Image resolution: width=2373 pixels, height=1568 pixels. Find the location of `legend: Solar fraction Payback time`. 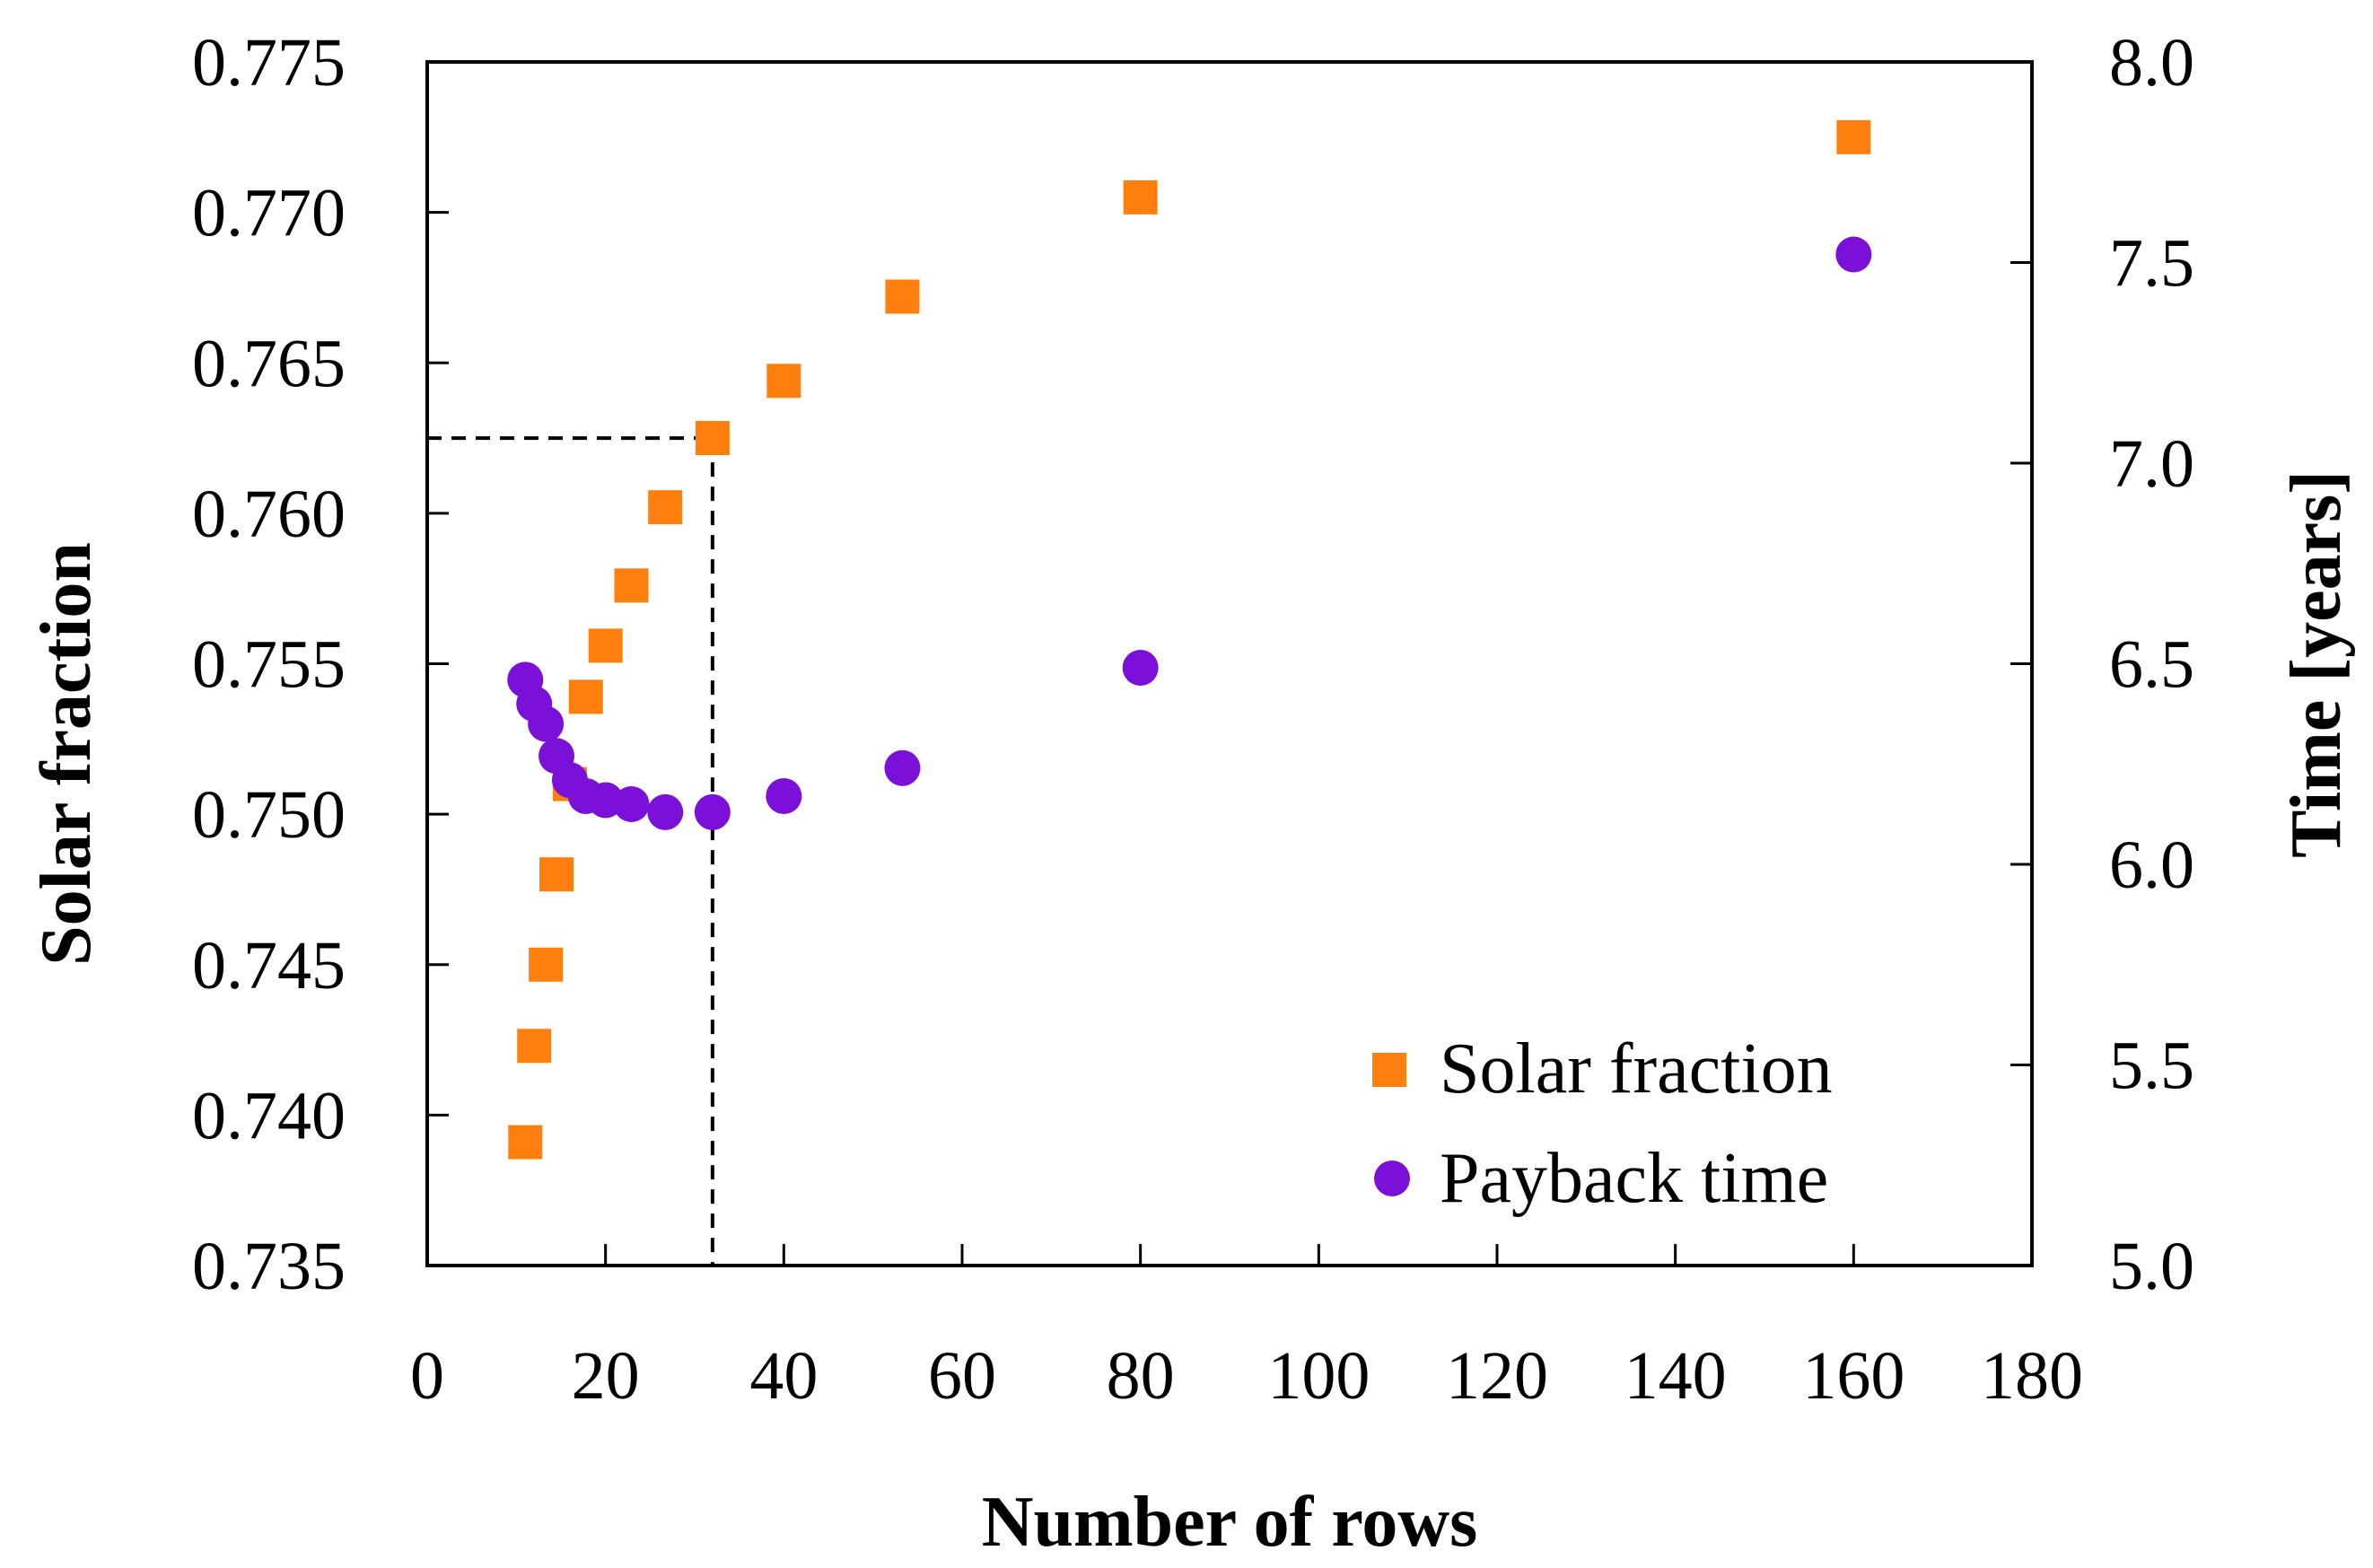

legend: Solar fraction Payback time is located at coordinates (1602, 1124).